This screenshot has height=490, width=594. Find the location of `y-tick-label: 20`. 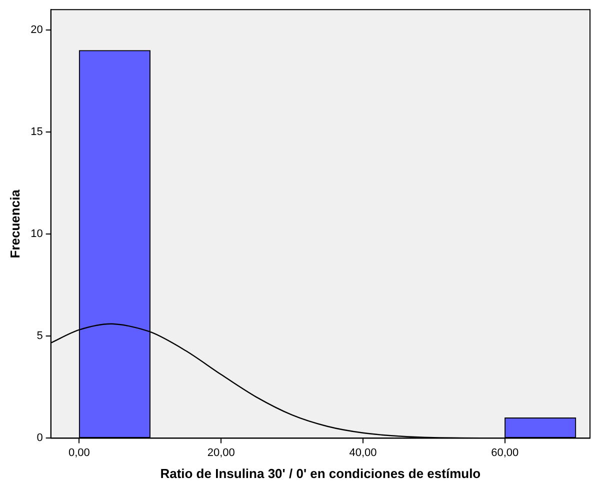

y-tick-label: 20 is located at coordinates (36, 30).